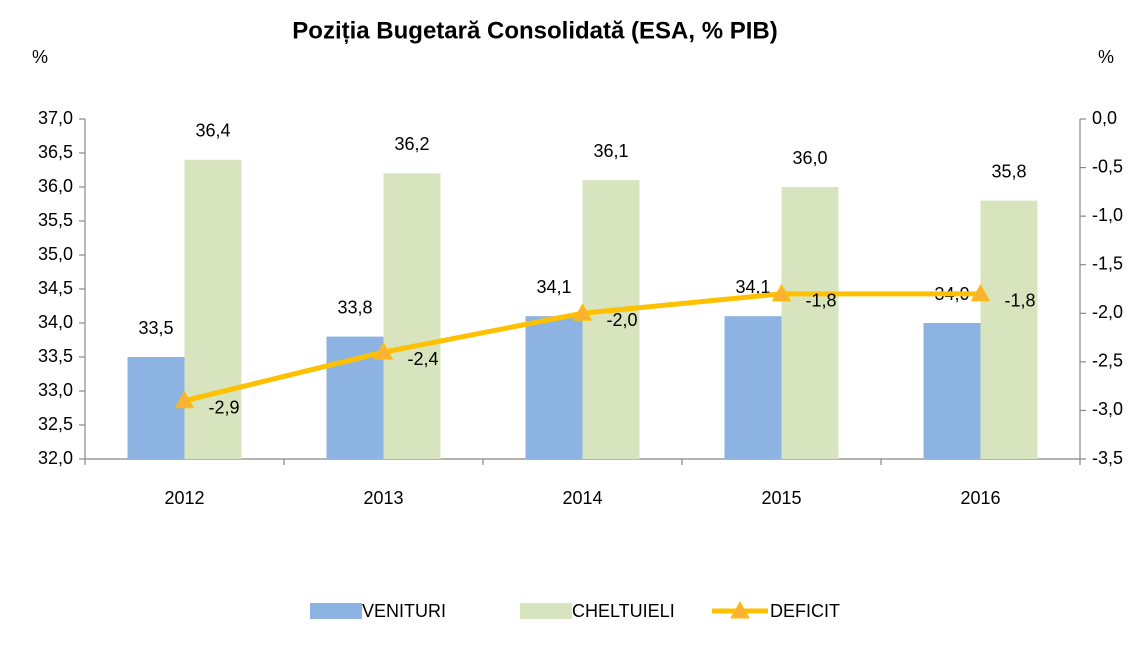 Image resolution: width=1146 pixels, height=649 pixels. Describe the element at coordinates (809, 158) in the screenshot. I see `bar-value-label: 36,0` at that location.